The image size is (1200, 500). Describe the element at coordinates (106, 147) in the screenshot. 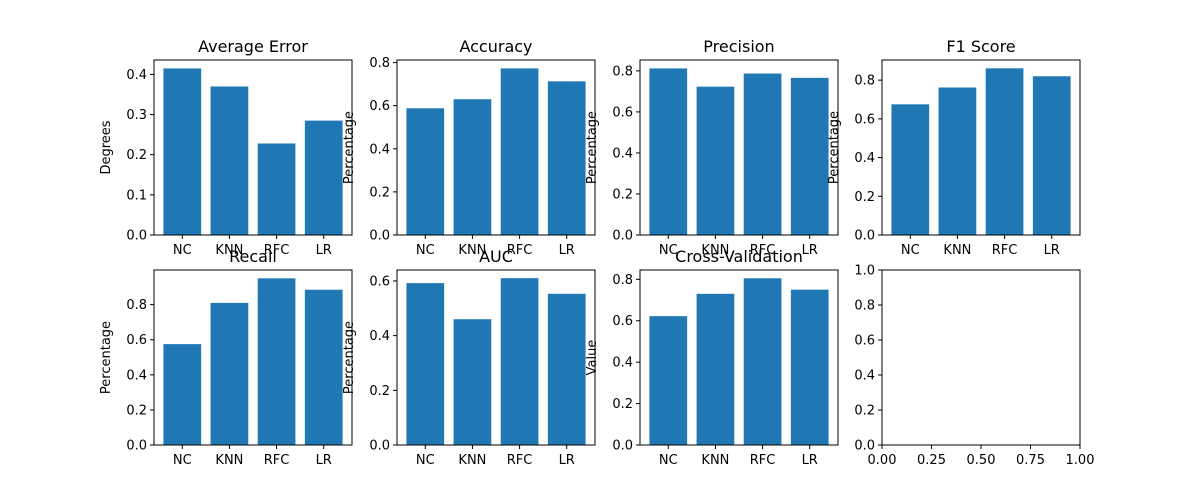

I see `y-axis-label: Degrees` at that location.